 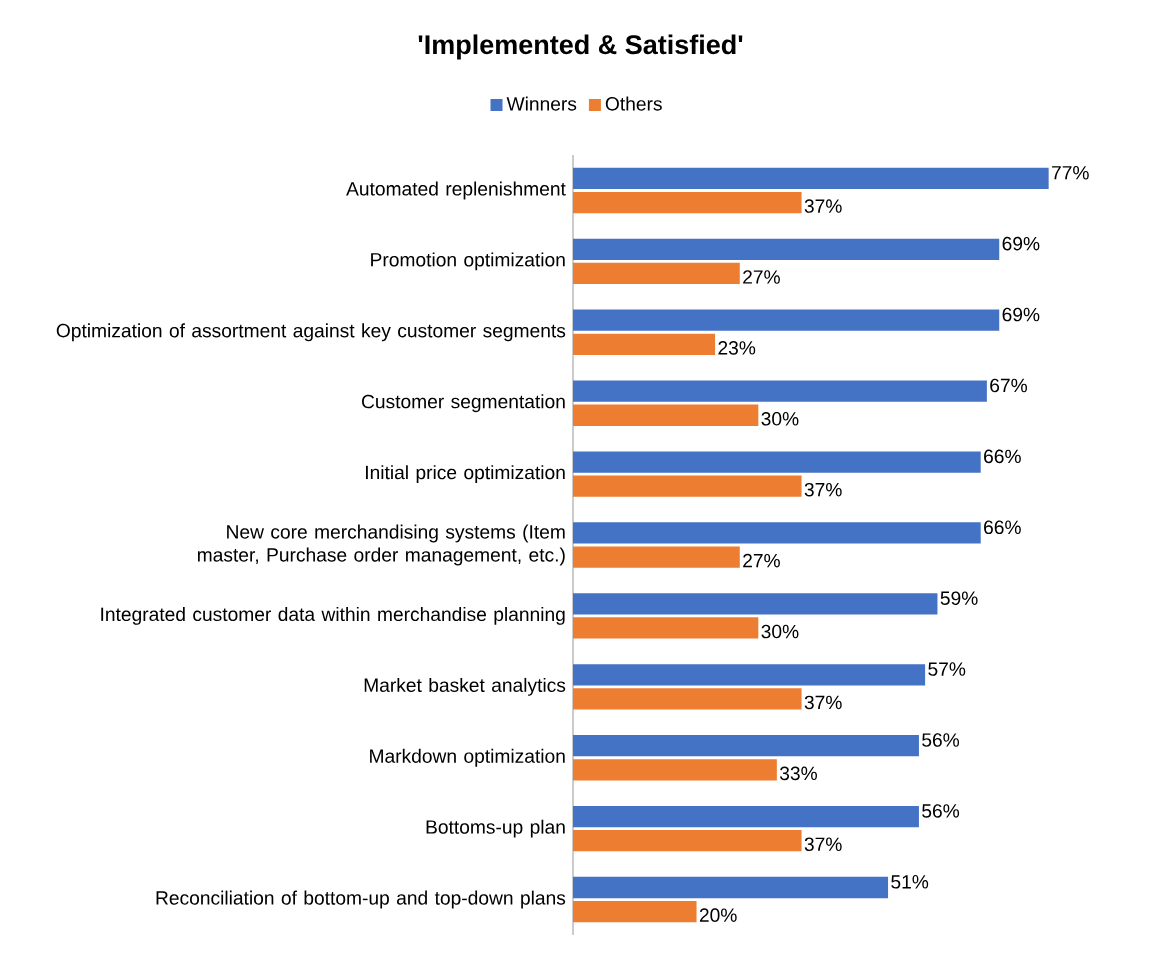 I want to click on y-tick-label: Promotion optimization, so click(x=468, y=261).